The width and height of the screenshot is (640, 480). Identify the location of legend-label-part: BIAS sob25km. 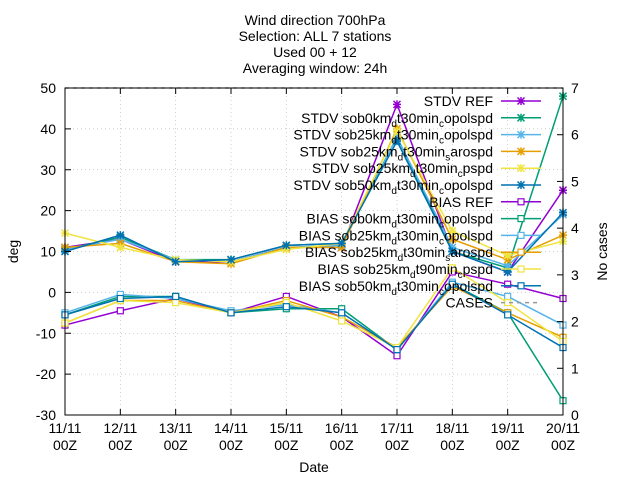
(351, 252).